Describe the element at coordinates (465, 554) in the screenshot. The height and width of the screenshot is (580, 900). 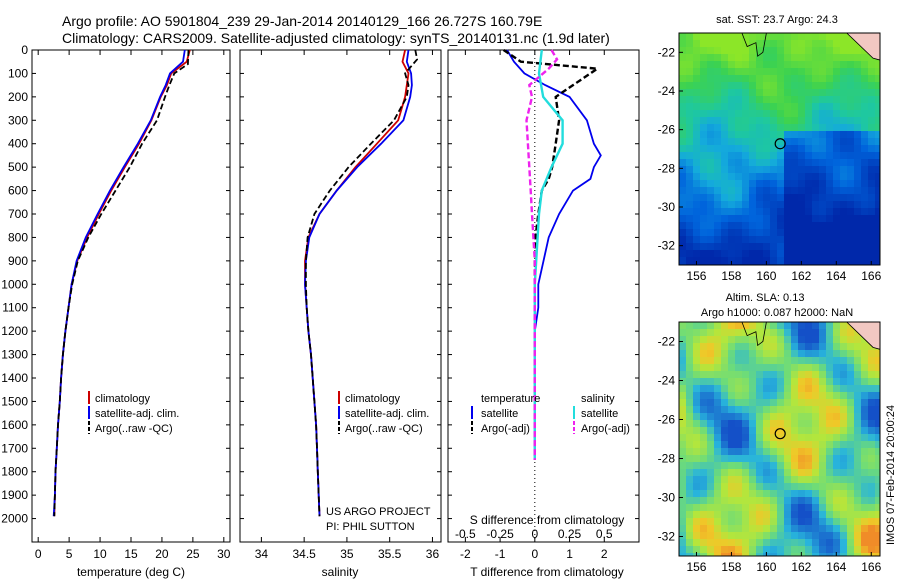
I see `x-tick-label: -2` at that location.